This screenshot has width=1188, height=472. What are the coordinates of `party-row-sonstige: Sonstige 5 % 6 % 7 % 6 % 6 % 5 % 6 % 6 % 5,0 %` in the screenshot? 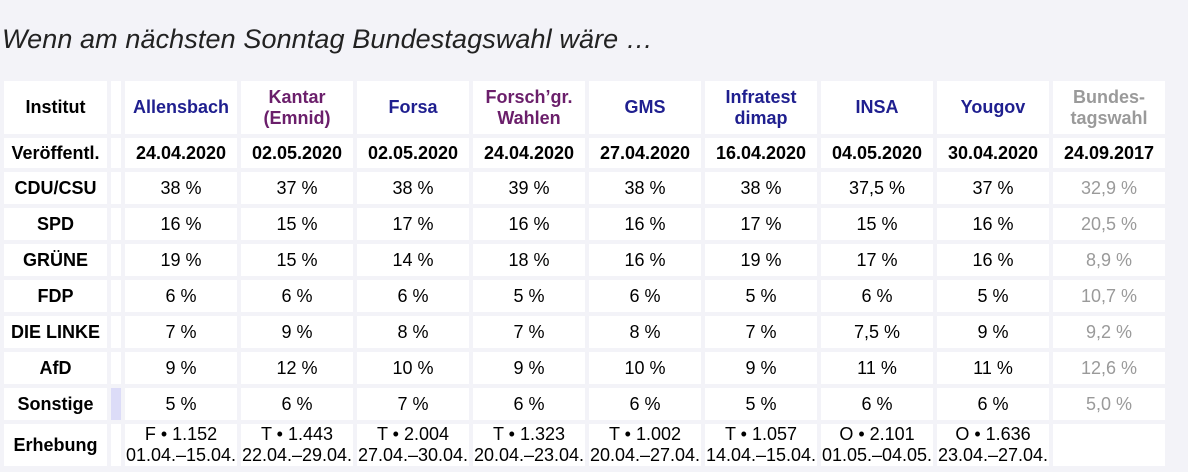 It's located at (584, 404).